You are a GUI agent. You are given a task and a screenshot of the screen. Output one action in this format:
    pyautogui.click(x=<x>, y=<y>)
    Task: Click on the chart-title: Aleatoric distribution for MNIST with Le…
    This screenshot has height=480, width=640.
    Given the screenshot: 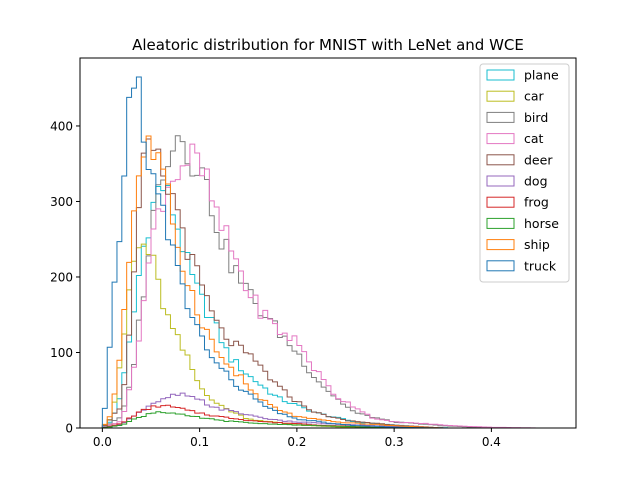 What is the action you would take?
    pyautogui.click(x=328, y=45)
    